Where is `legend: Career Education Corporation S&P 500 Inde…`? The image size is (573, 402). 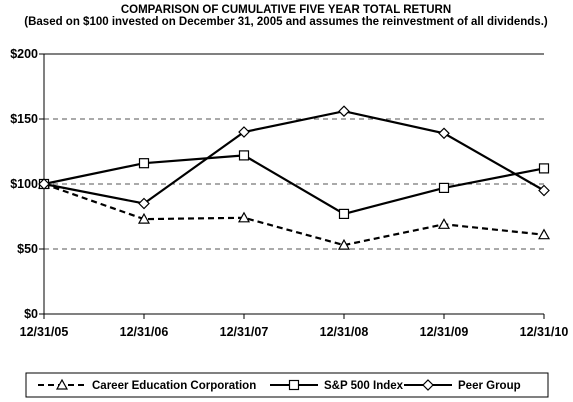
legend: Career Education Corporation S&P 500 Inde… is located at coordinates (287, 385).